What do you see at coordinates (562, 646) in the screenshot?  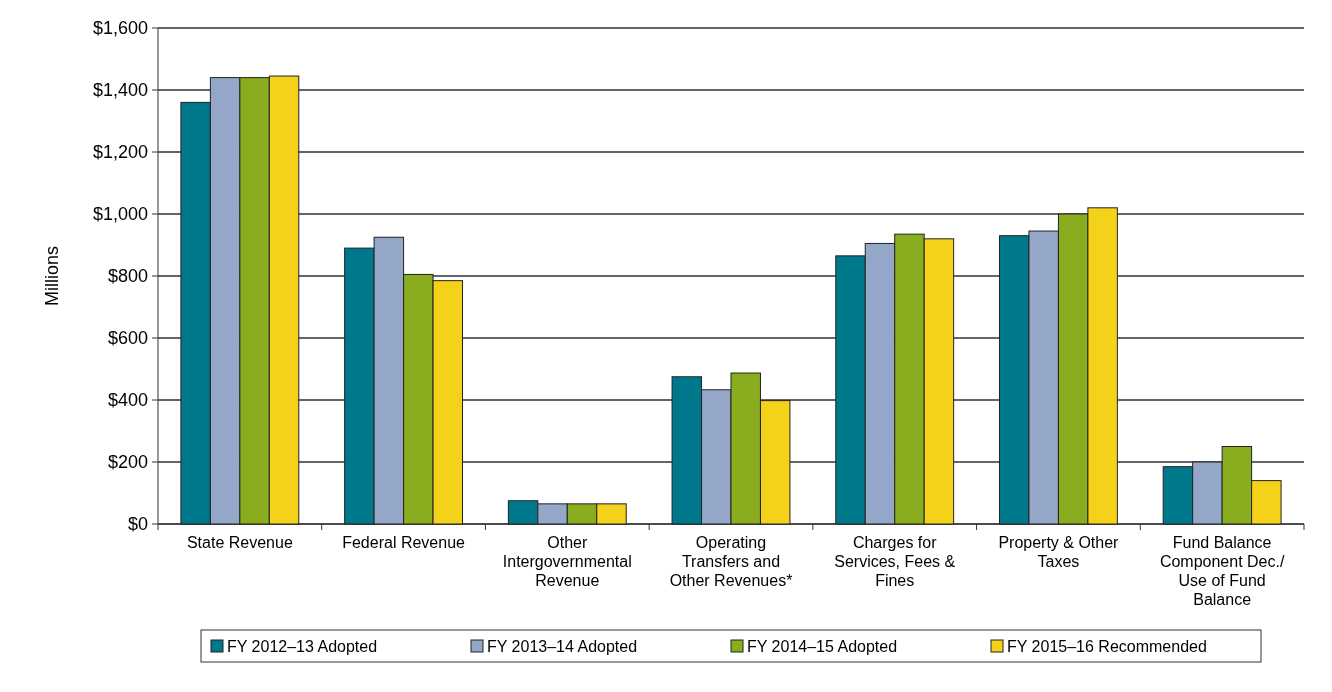 I see `legend-label: FY 2013–14 Adopted` at bounding box center [562, 646].